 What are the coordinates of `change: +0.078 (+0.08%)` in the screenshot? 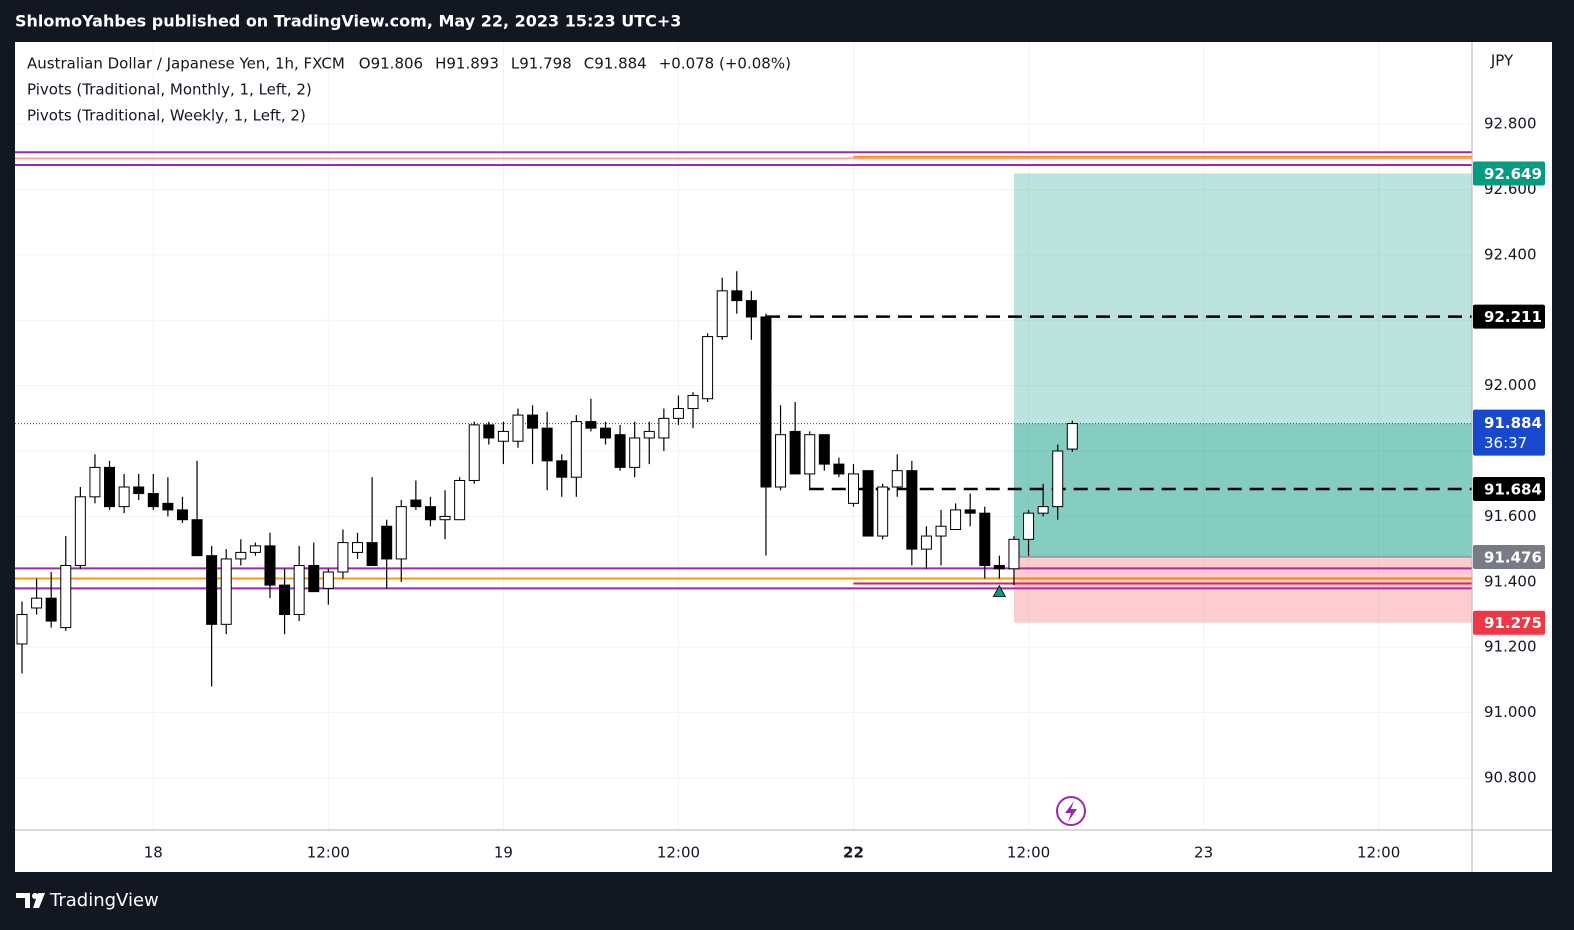 It's located at (725, 64).